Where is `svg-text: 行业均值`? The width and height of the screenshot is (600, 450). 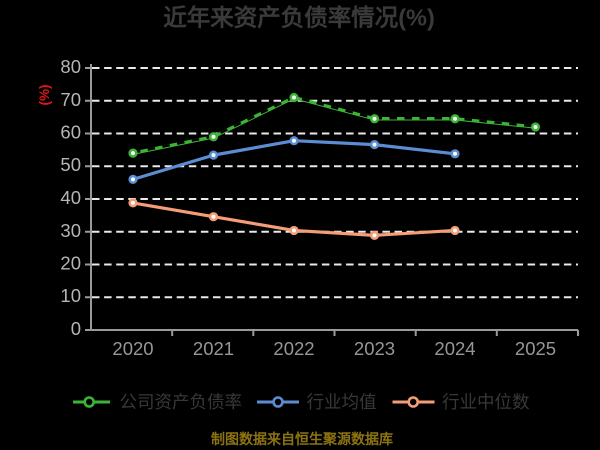 svg-text: 行业均值 is located at coordinates (342, 402).